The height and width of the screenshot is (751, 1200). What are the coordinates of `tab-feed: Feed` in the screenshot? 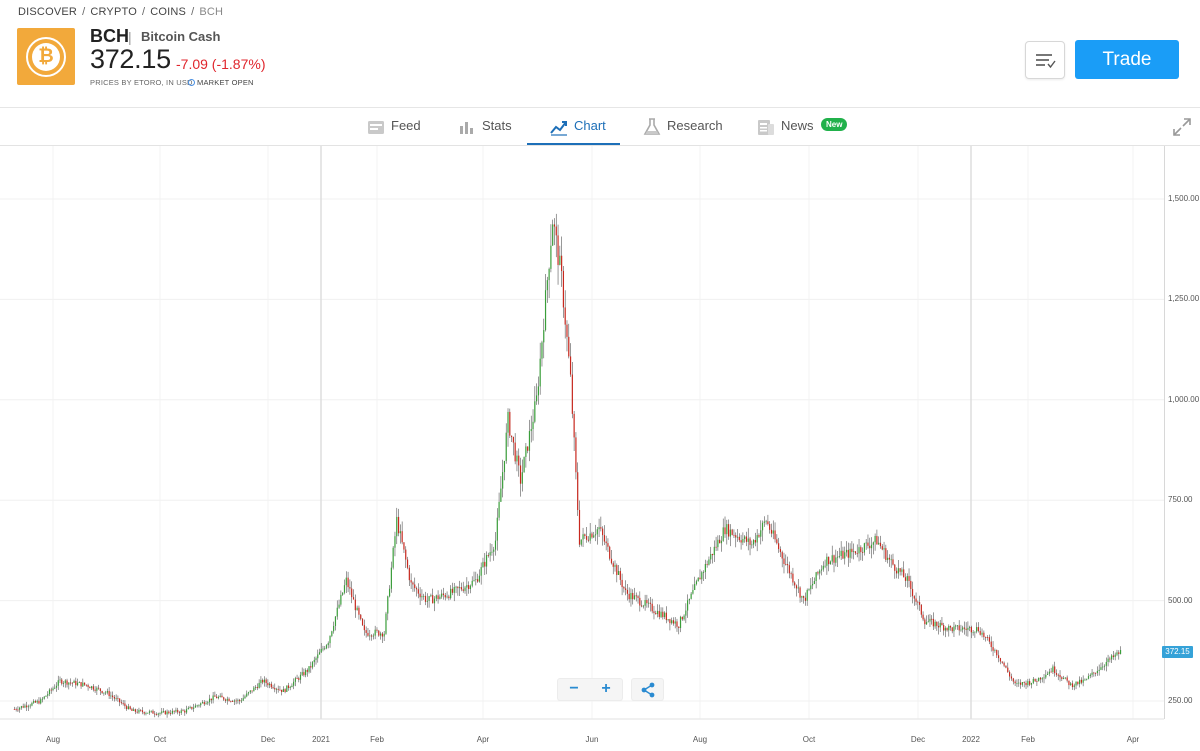 It's located at (394, 127).